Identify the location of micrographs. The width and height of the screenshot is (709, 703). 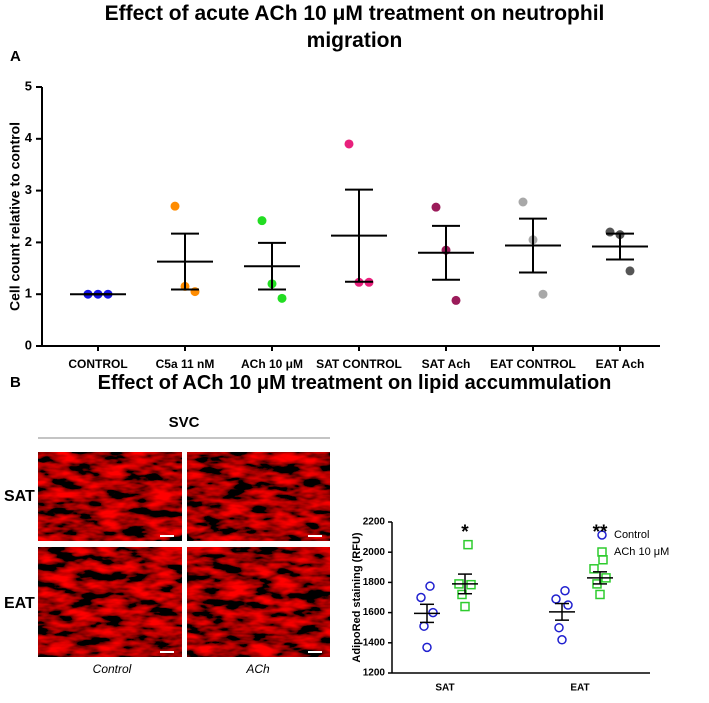
(184, 547).